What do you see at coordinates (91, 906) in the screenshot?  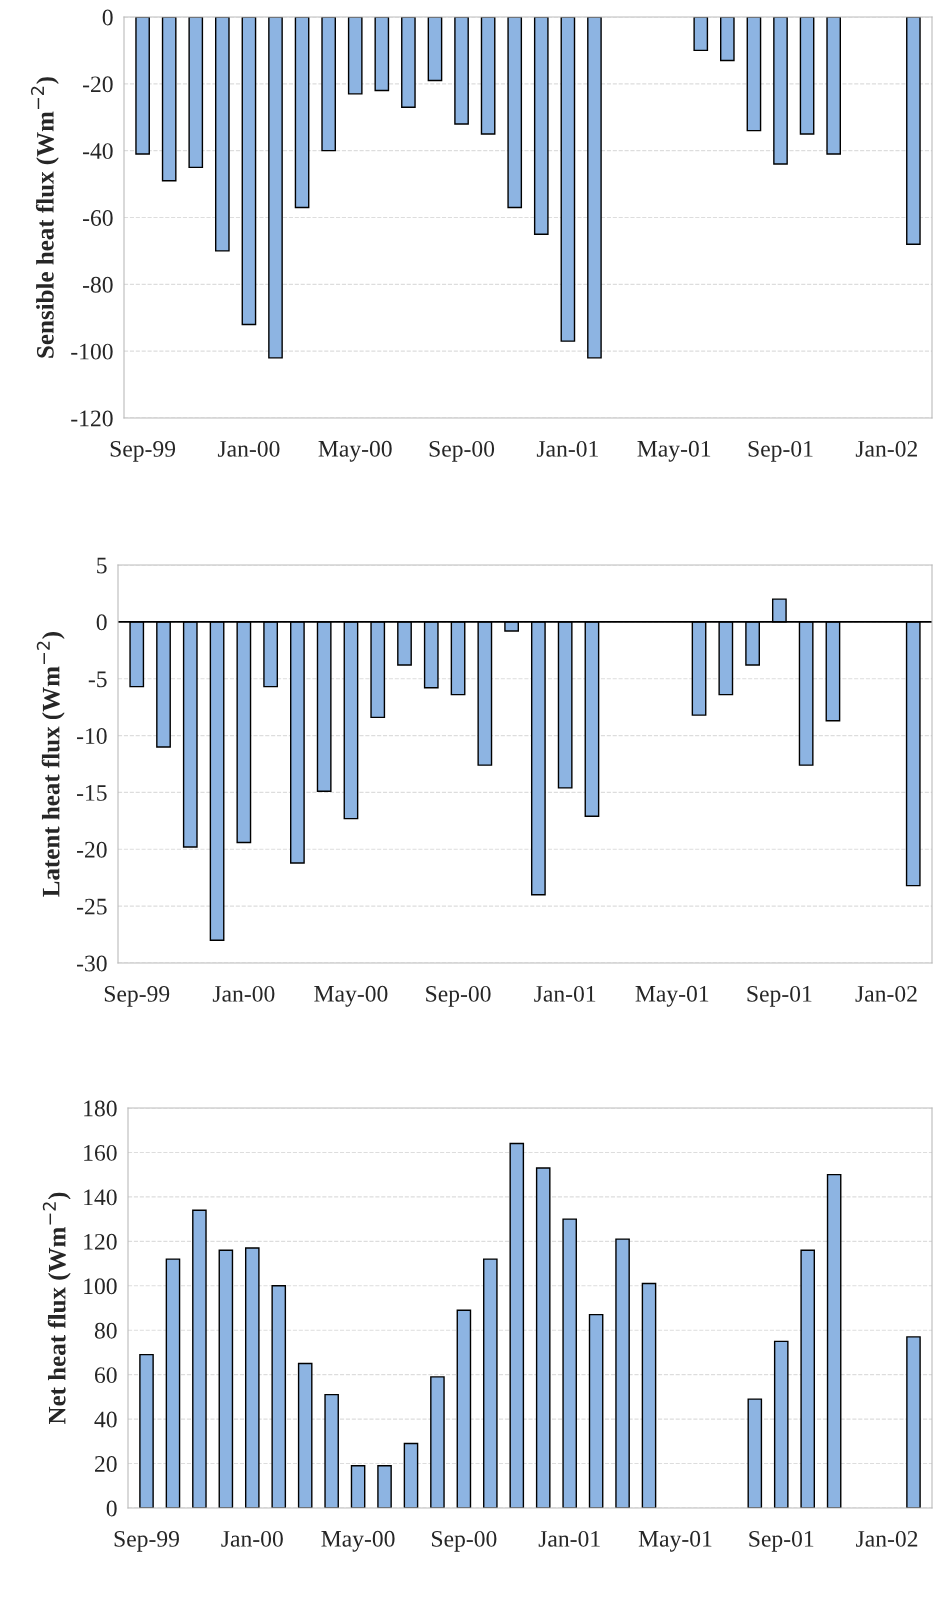 I see `y-tick-label: -25` at bounding box center [91, 906].